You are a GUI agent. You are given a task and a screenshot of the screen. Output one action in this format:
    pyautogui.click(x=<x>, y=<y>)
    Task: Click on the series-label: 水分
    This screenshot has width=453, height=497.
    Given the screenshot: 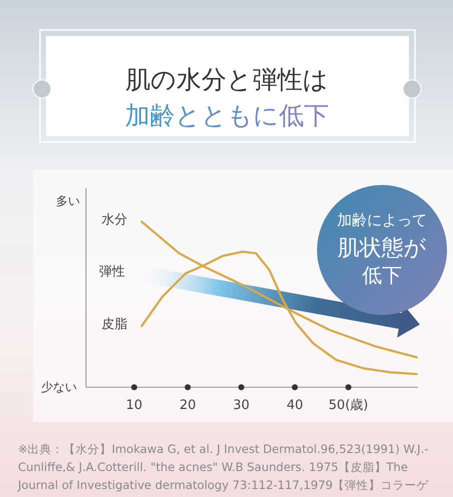 What is the action you would take?
    pyautogui.click(x=115, y=220)
    